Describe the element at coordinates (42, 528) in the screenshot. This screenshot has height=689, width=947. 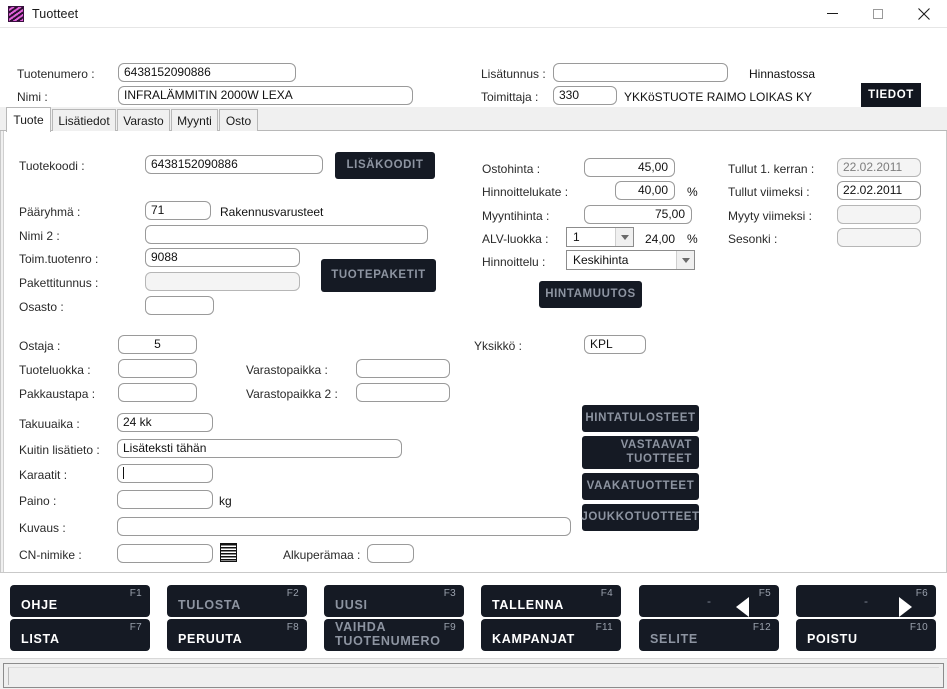
I see `label-kuvaus: Kuvaus :` at that location.